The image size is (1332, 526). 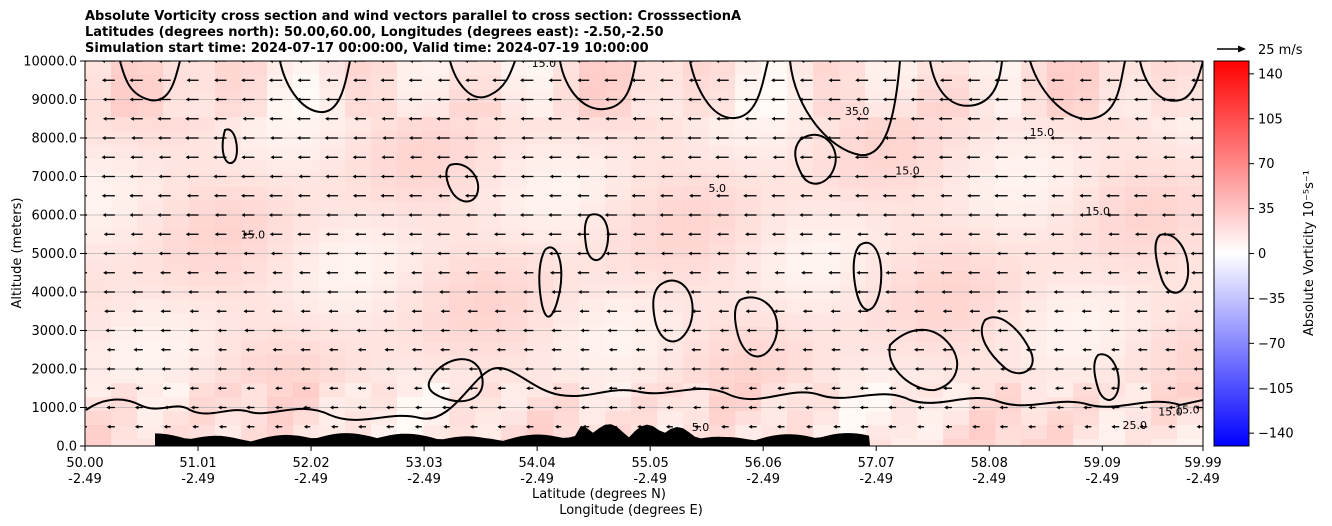 I want to click on contour-line, so click(x=482, y=80).